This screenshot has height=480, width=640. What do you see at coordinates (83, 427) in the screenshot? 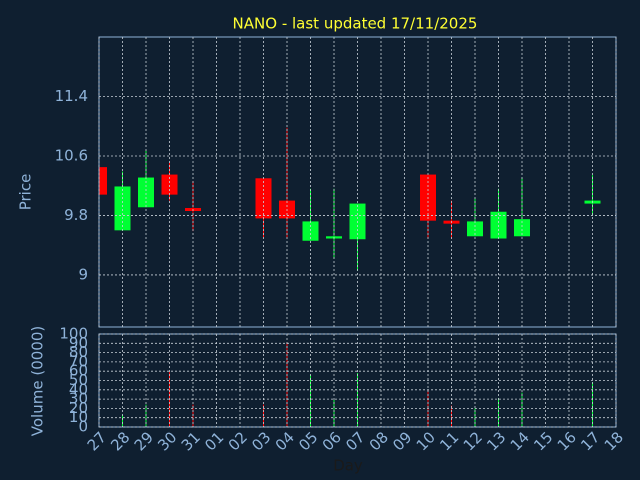
I see `volume-tick-label: 0` at bounding box center [83, 427].